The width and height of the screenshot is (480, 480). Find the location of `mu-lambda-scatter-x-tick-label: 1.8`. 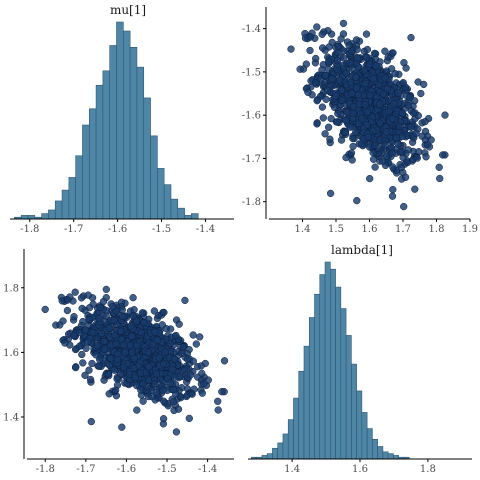

mu-lambda-scatter-x-tick-label: 1.8 is located at coordinates (437, 229).